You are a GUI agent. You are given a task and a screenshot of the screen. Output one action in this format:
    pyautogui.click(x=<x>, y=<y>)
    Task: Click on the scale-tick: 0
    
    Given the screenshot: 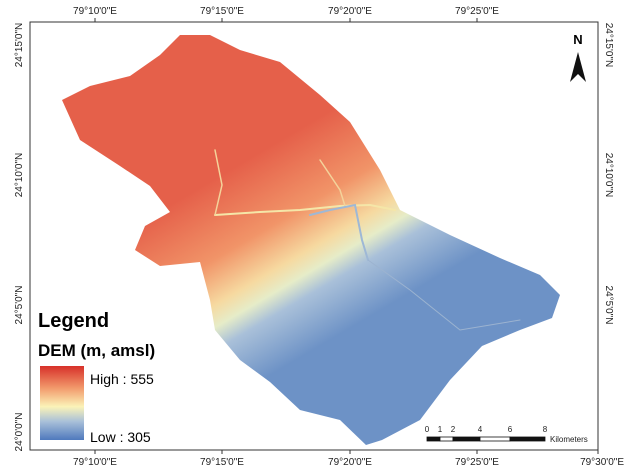 What is the action you would take?
    pyautogui.click(x=427, y=429)
    